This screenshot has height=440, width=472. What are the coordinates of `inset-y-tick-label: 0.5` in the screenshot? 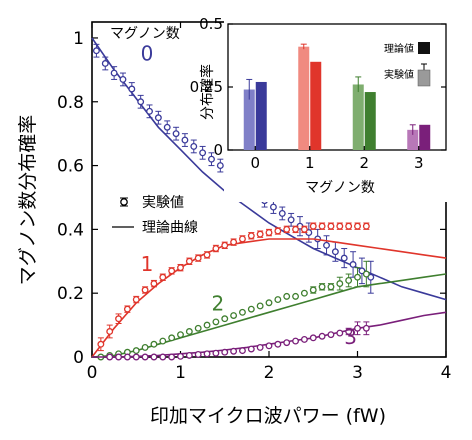 It's located at (211, 24).